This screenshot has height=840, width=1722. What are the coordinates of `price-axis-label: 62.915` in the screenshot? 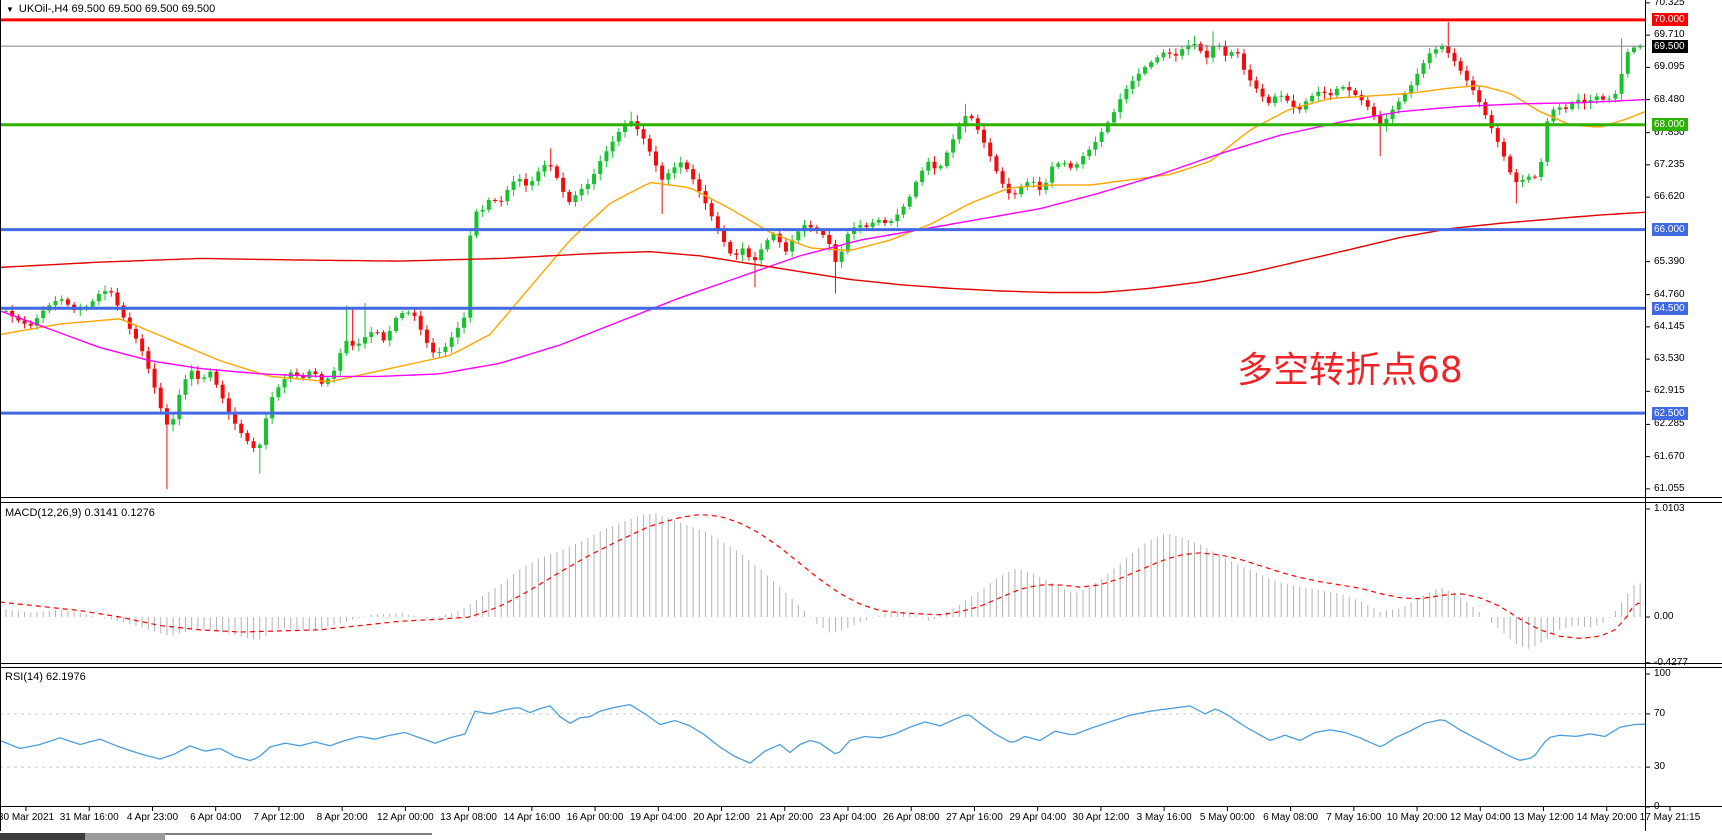 It's located at (1669, 391).